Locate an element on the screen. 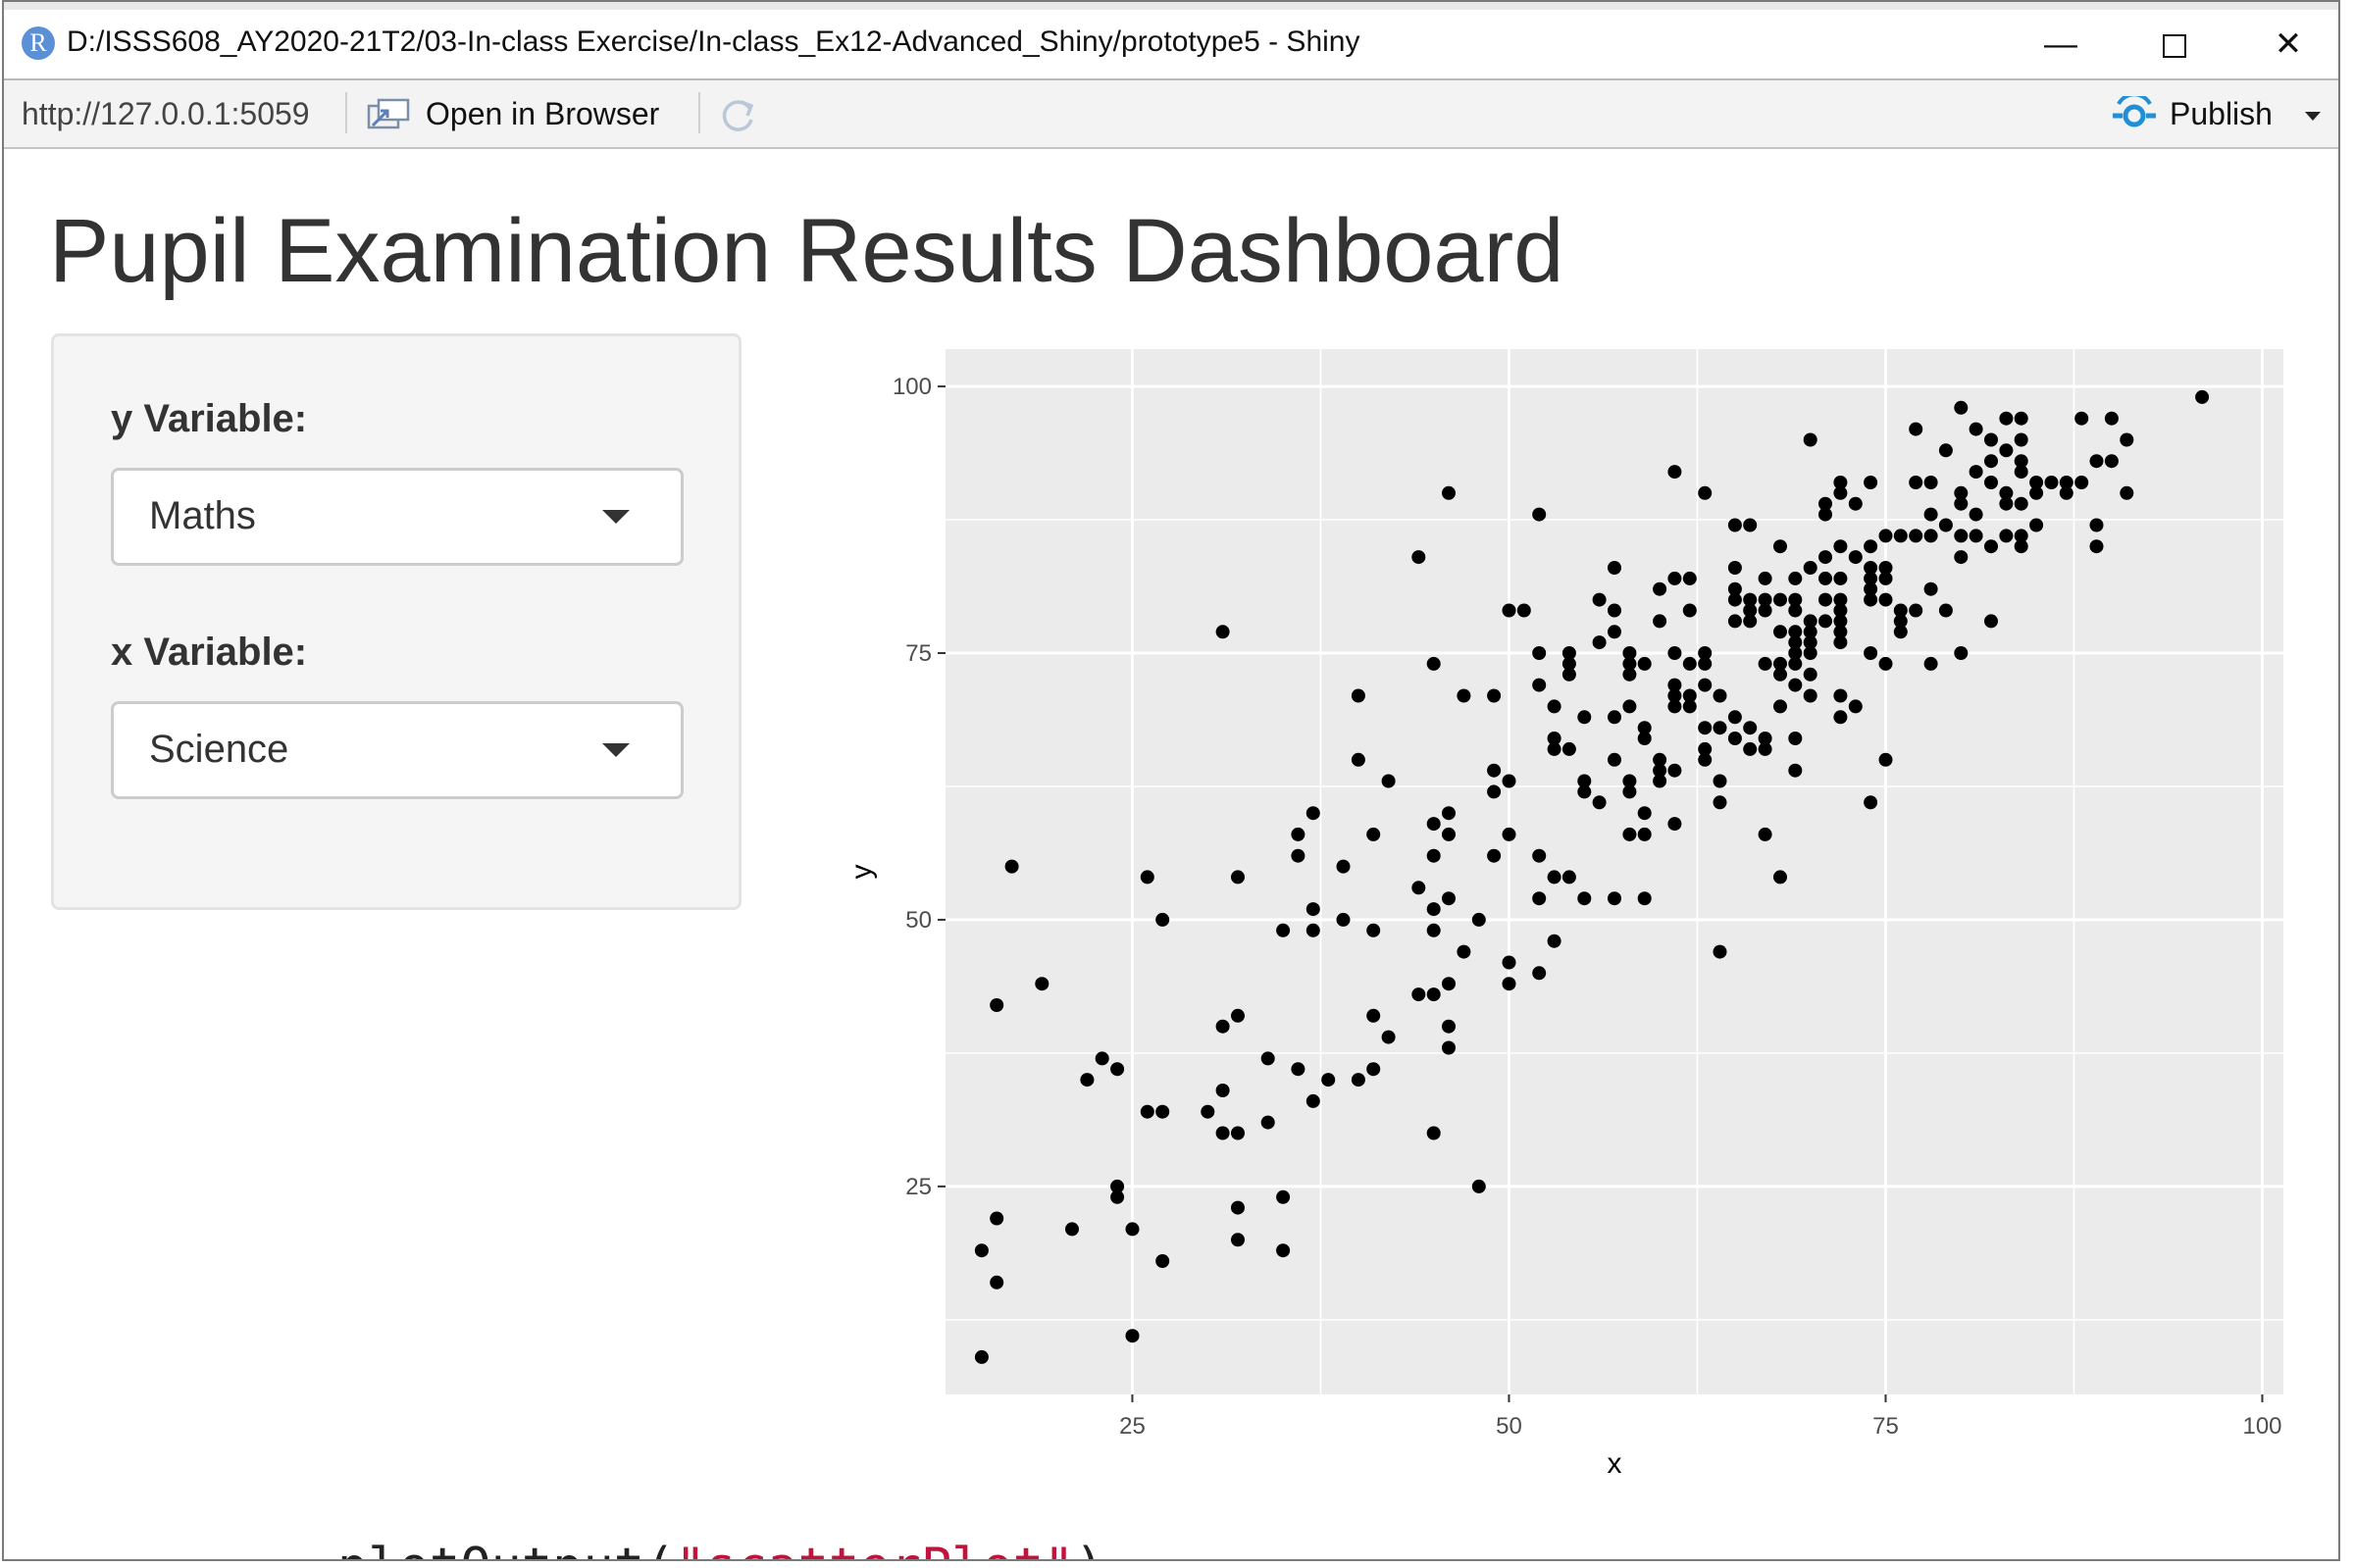 This screenshot has height=1568, width=2354. publish-icon is located at coordinates (2134, 115).